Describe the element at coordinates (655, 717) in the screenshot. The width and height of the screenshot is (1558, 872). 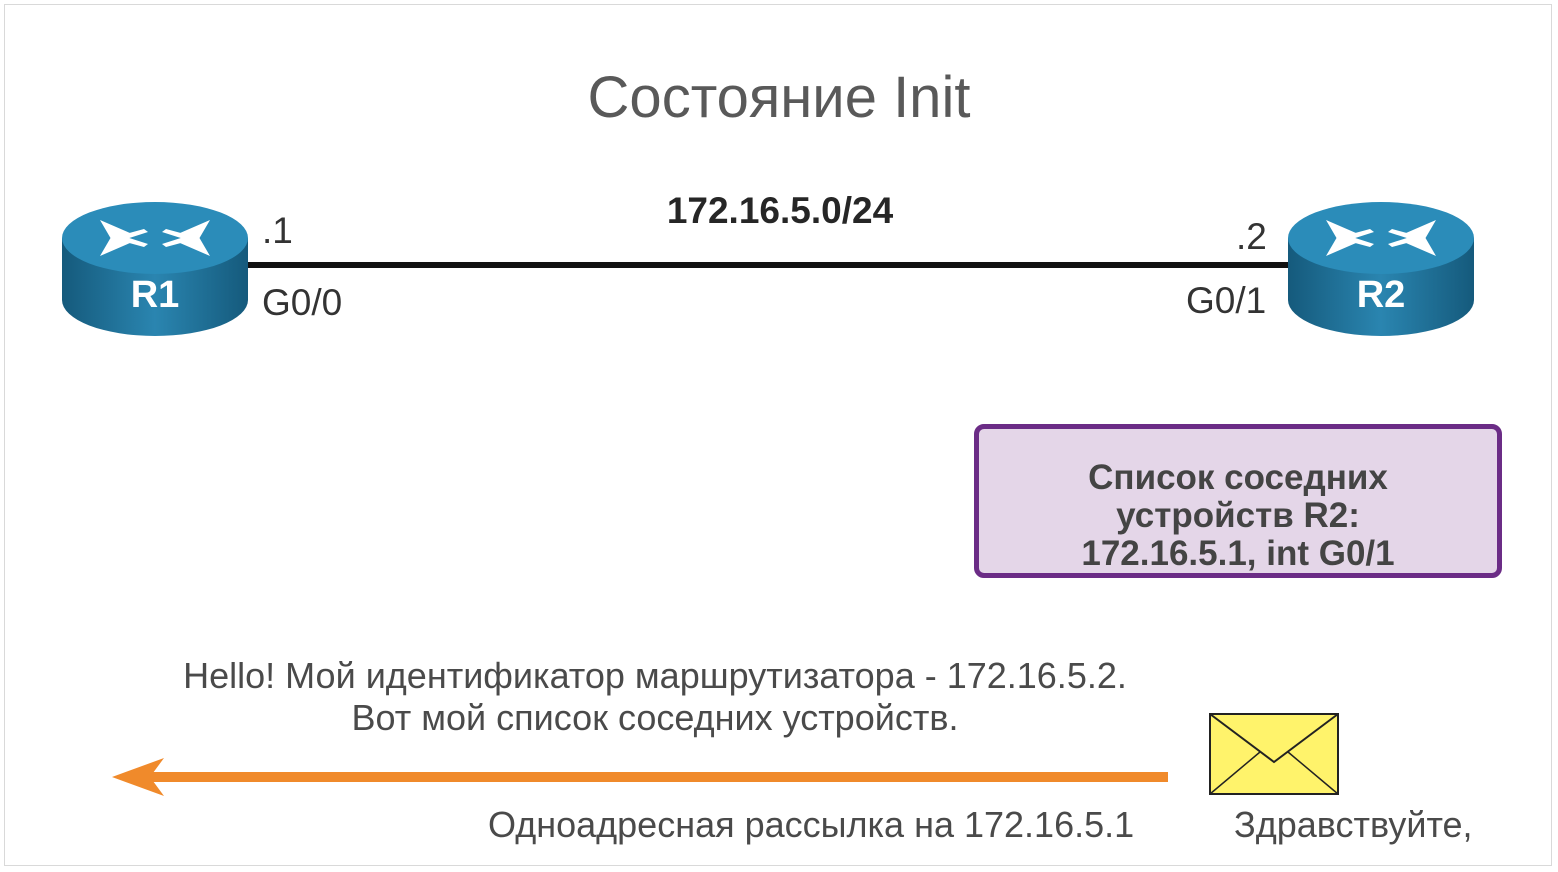
I see `hello-message-line2: Вот мой список соседних устройств.` at that location.